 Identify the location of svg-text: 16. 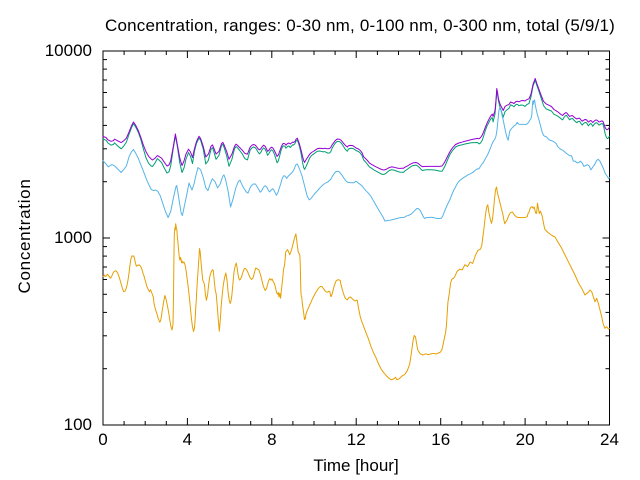
(440, 439).